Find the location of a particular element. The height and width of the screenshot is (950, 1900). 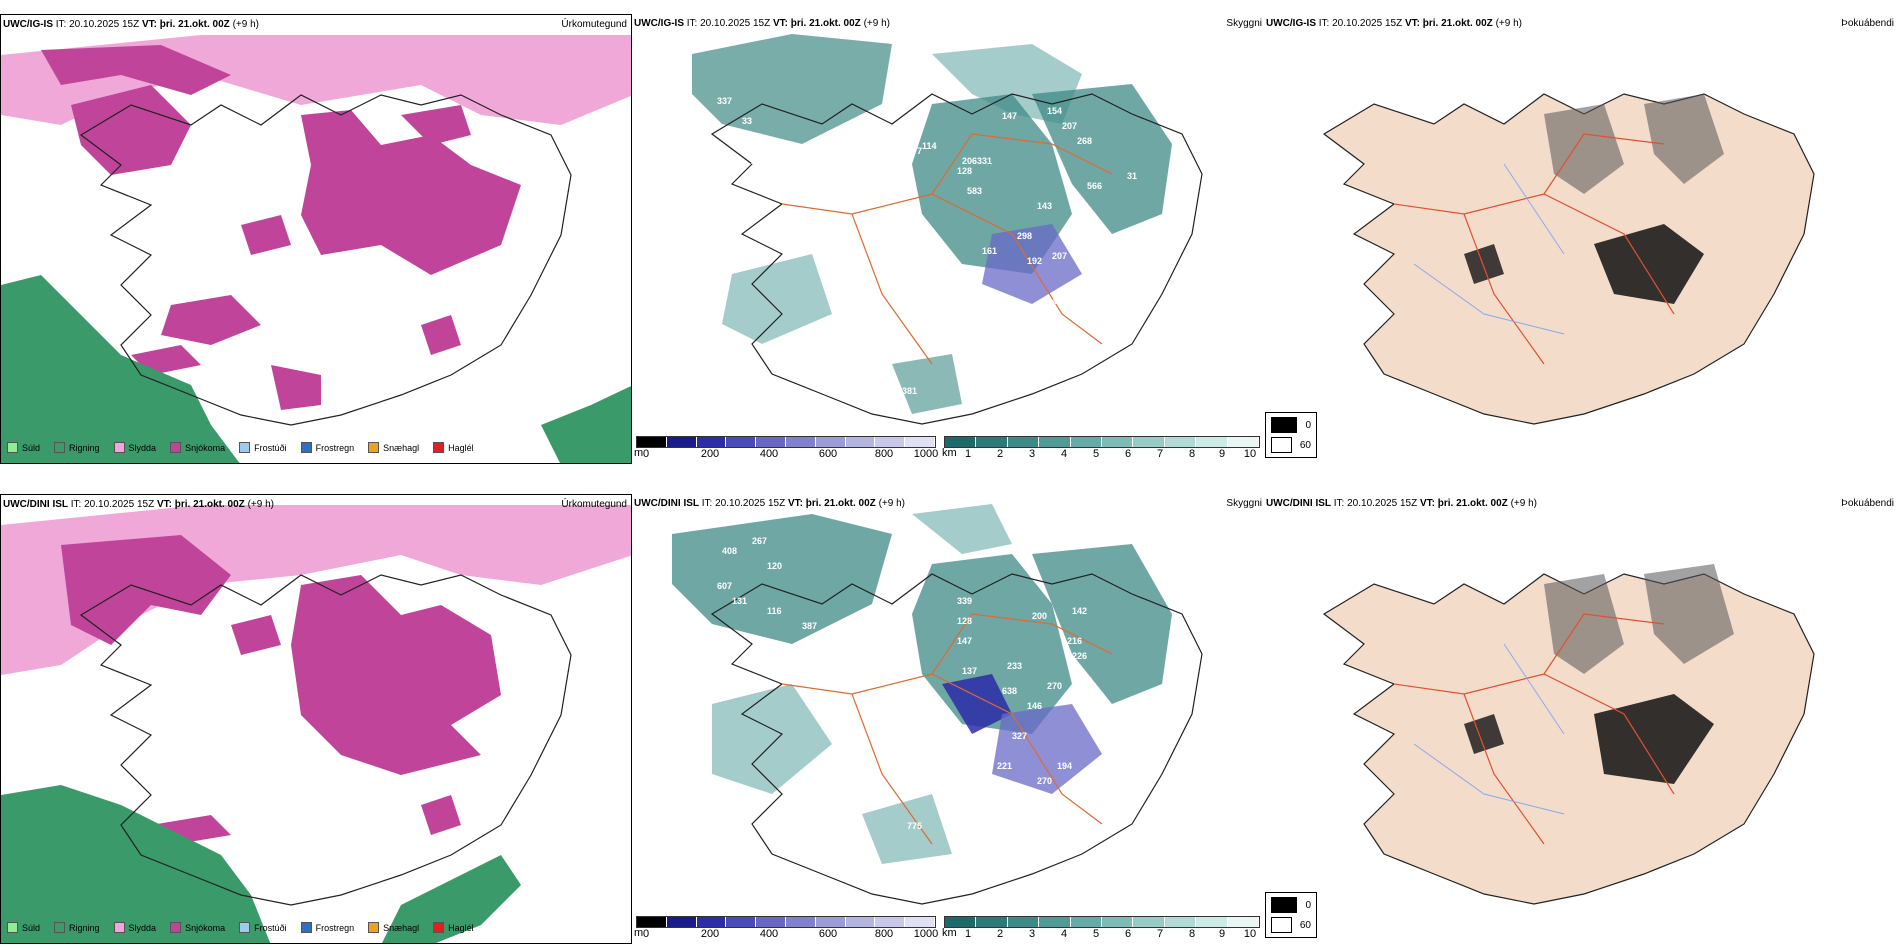

snow-depth-label: 104 is located at coordinates (1149, 251).